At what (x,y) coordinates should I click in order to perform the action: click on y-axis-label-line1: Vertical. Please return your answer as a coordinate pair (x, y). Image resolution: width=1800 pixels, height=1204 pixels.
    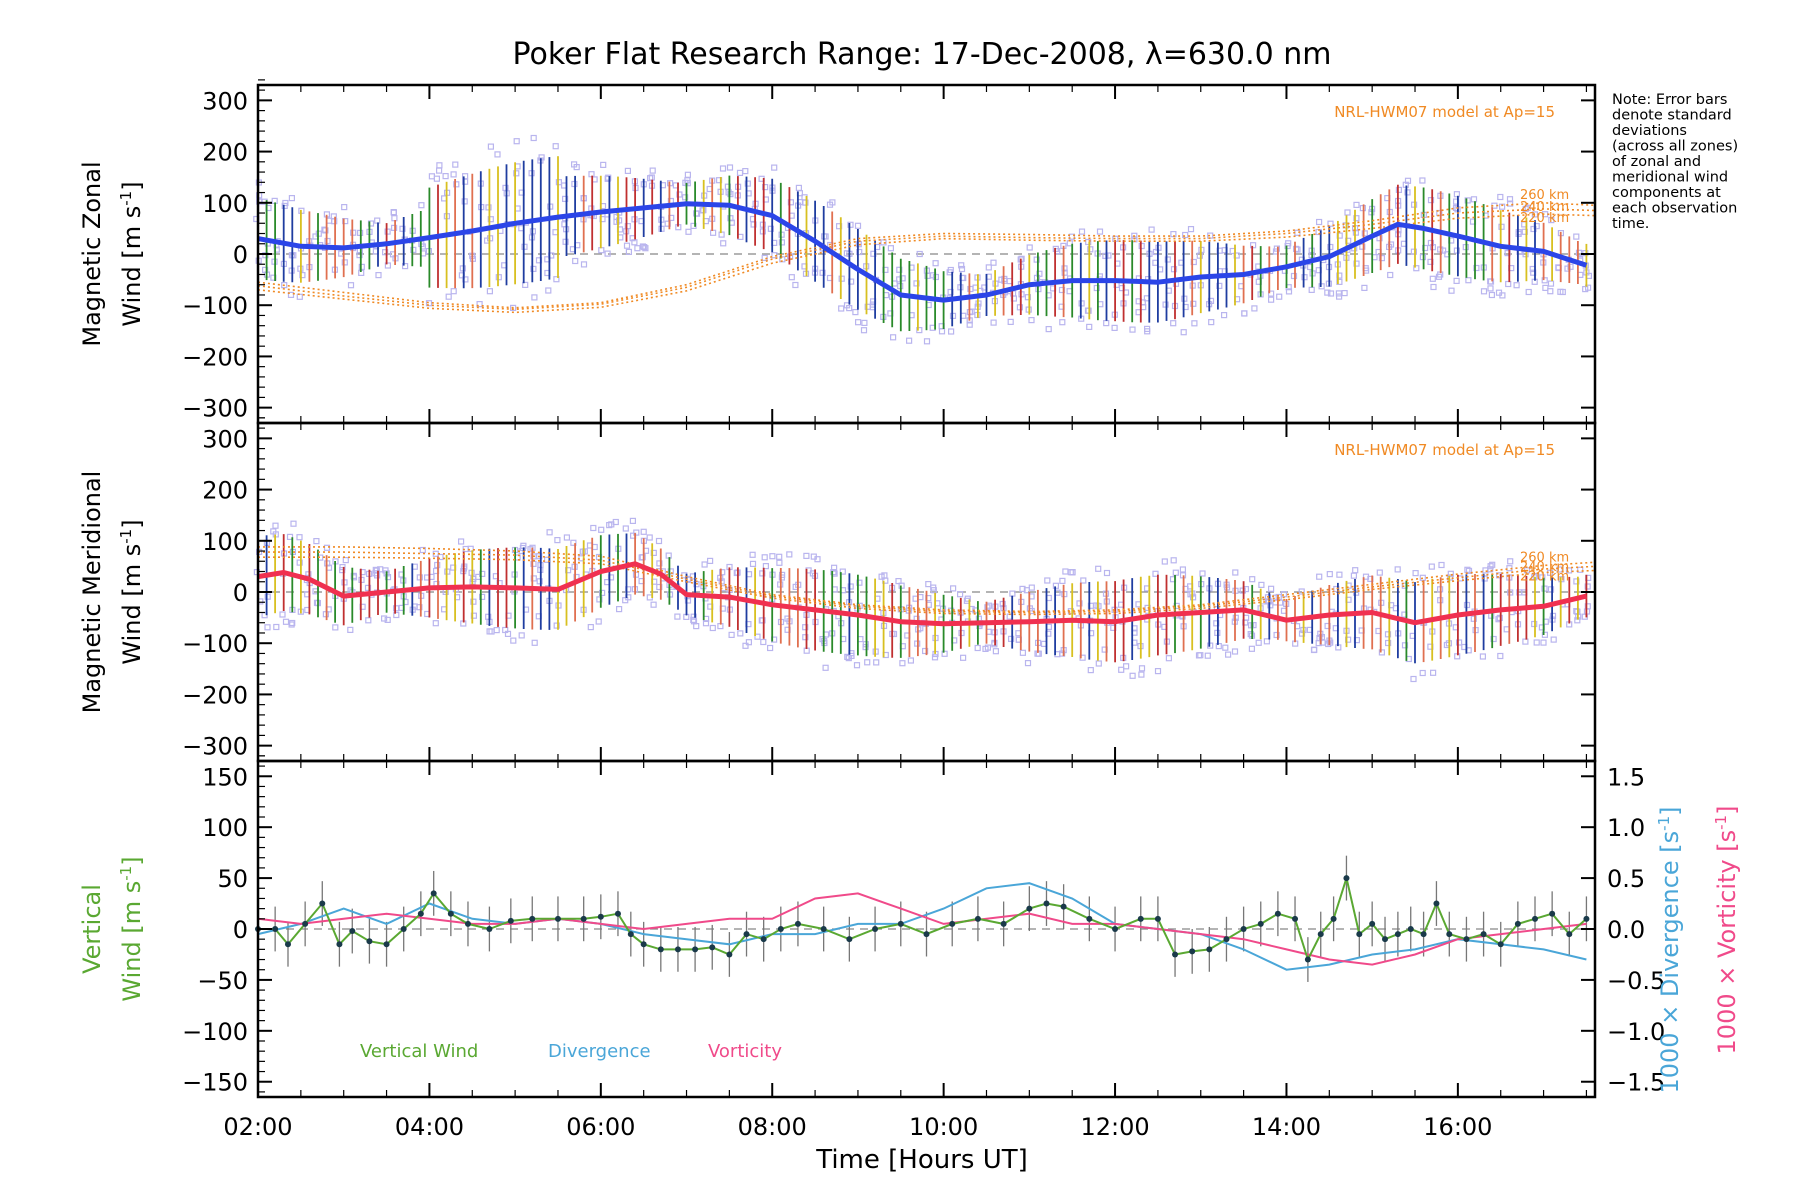
    Looking at the image, I should click on (92, 929).